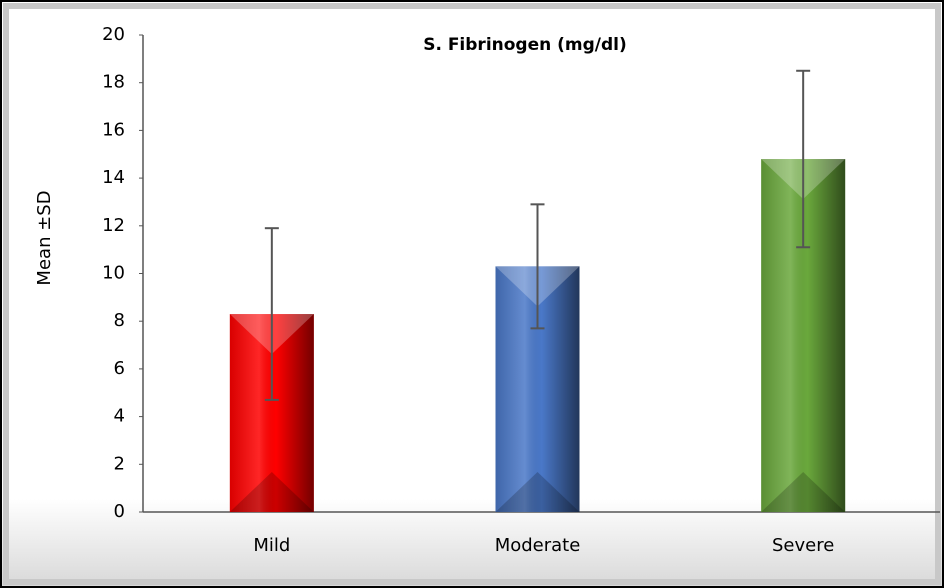 The image size is (944, 588). Describe the element at coordinates (119, 511) in the screenshot. I see `y-tick-label: 0` at that location.